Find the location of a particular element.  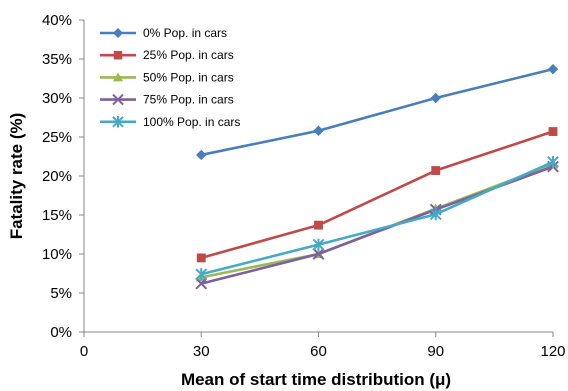

legend-label: 0% Pop. in cars is located at coordinates (185, 33).